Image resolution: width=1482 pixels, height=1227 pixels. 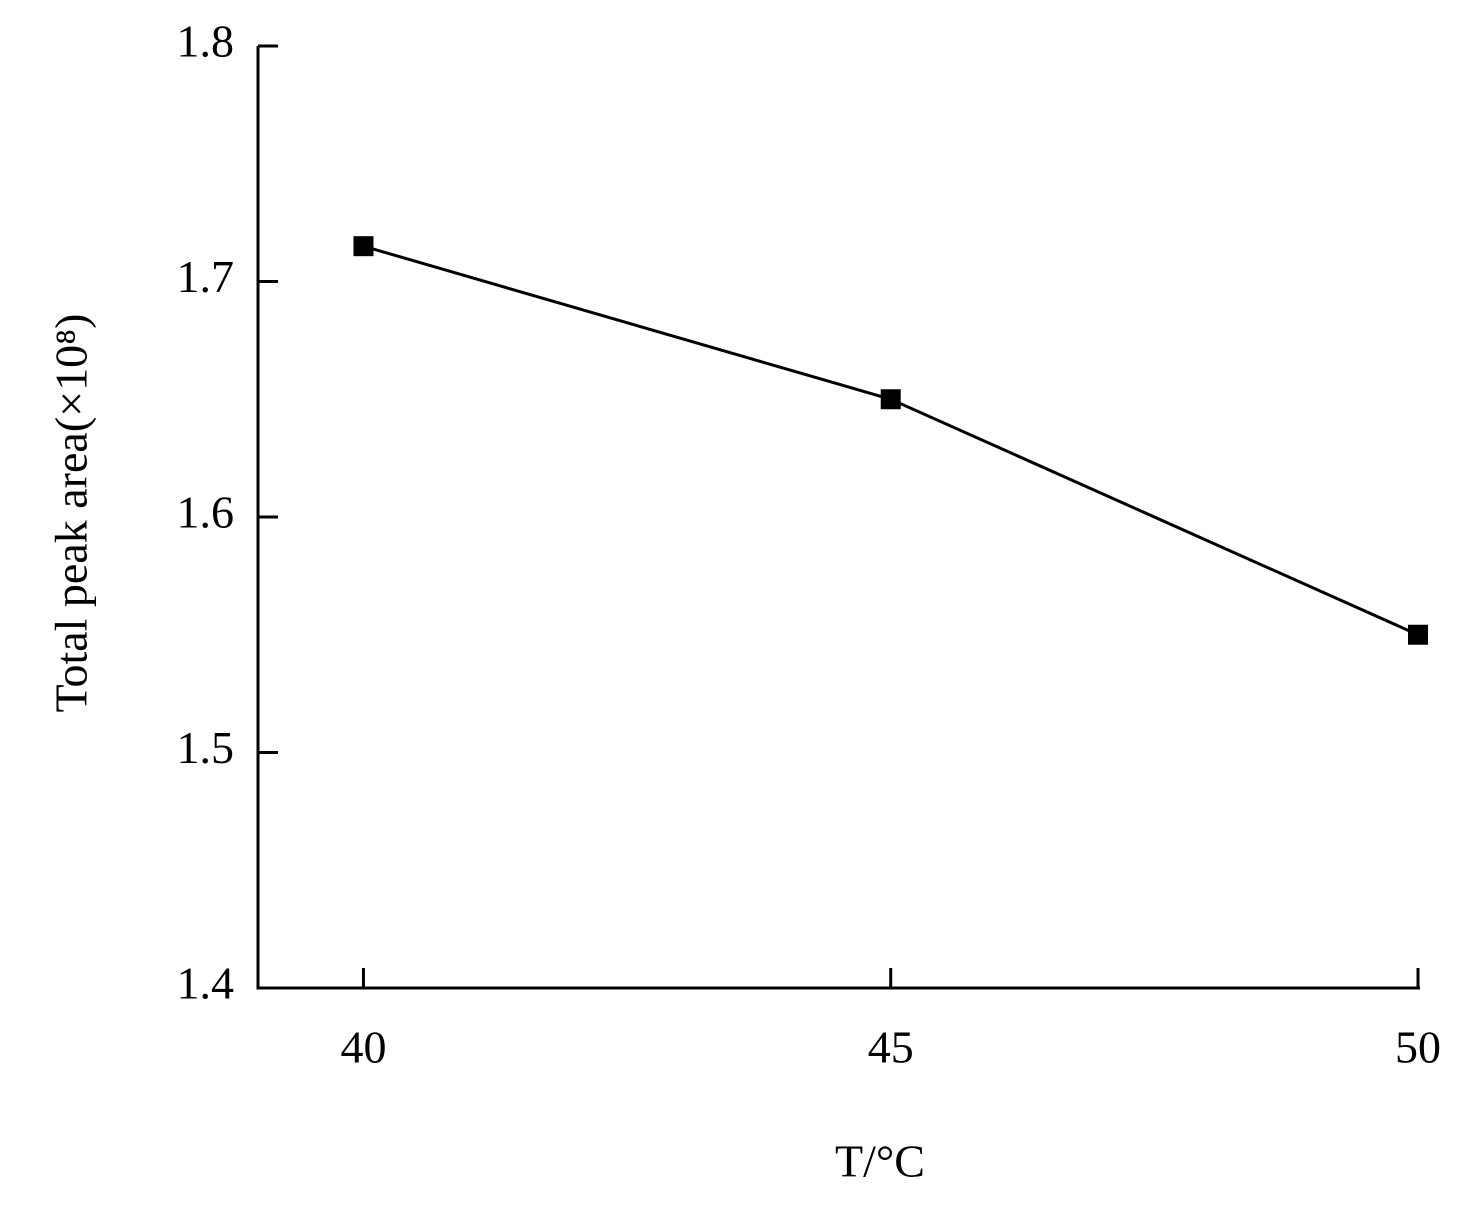 What do you see at coordinates (206, 41) in the screenshot?
I see `y-tick-label: 1.8` at bounding box center [206, 41].